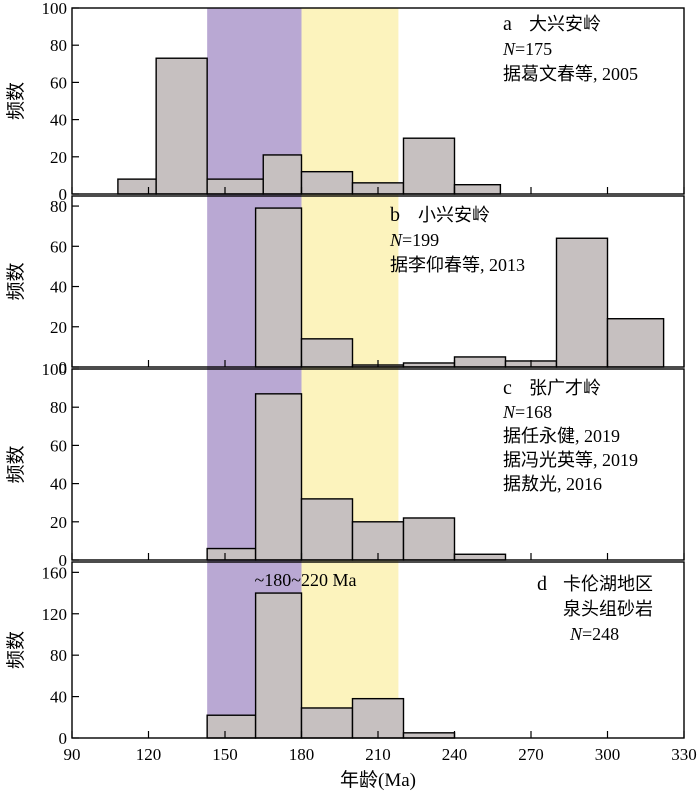  What do you see at coordinates (63, 194) in the screenshot?
I see `y-tick-label-a-0: 0` at bounding box center [63, 194].